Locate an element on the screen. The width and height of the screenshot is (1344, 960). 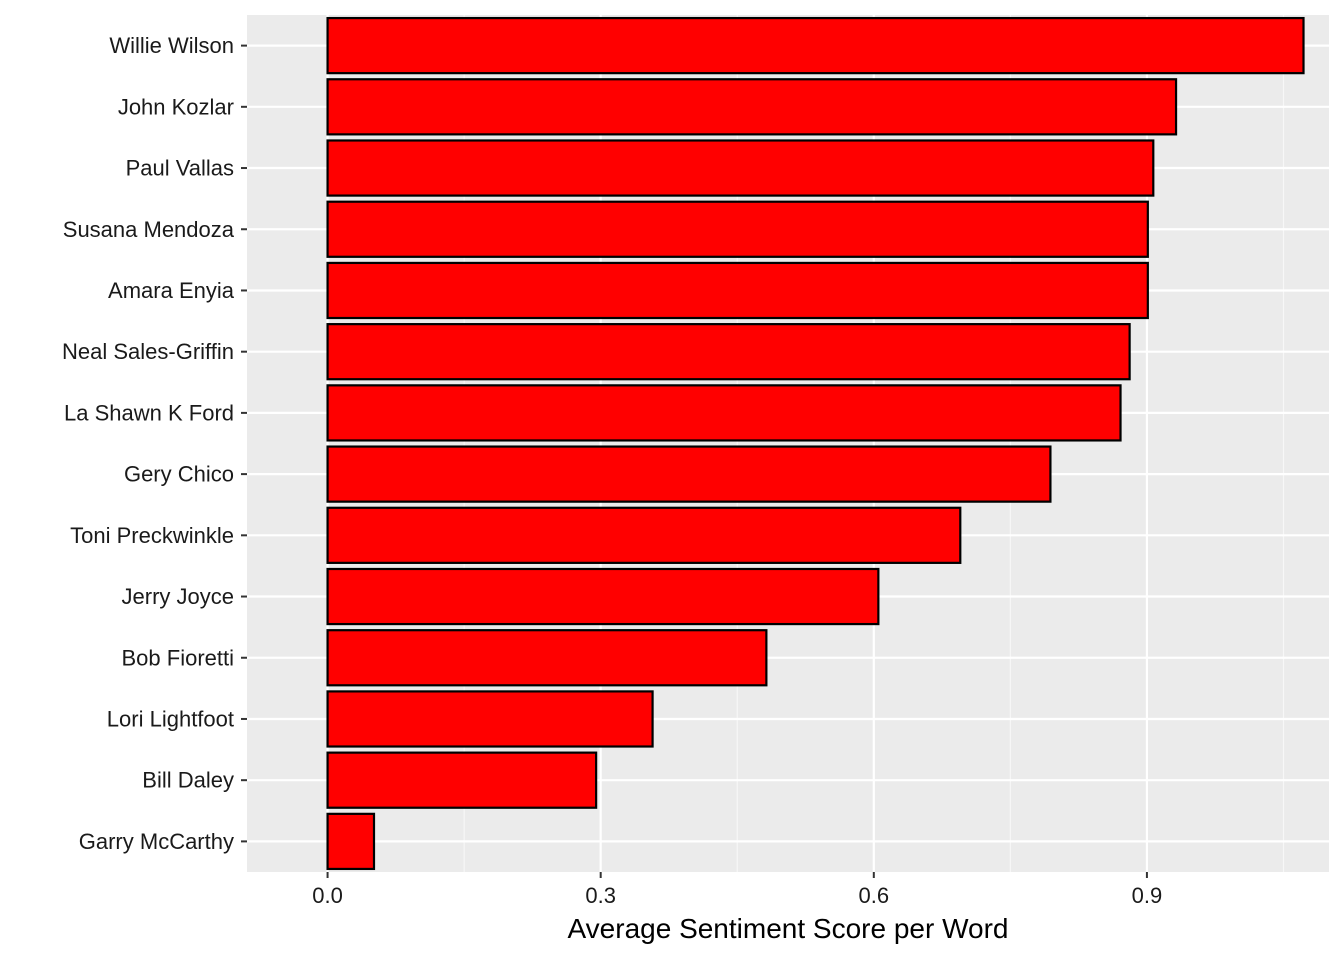
y-tick-label-1: John Kozlar is located at coordinates (176, 106).